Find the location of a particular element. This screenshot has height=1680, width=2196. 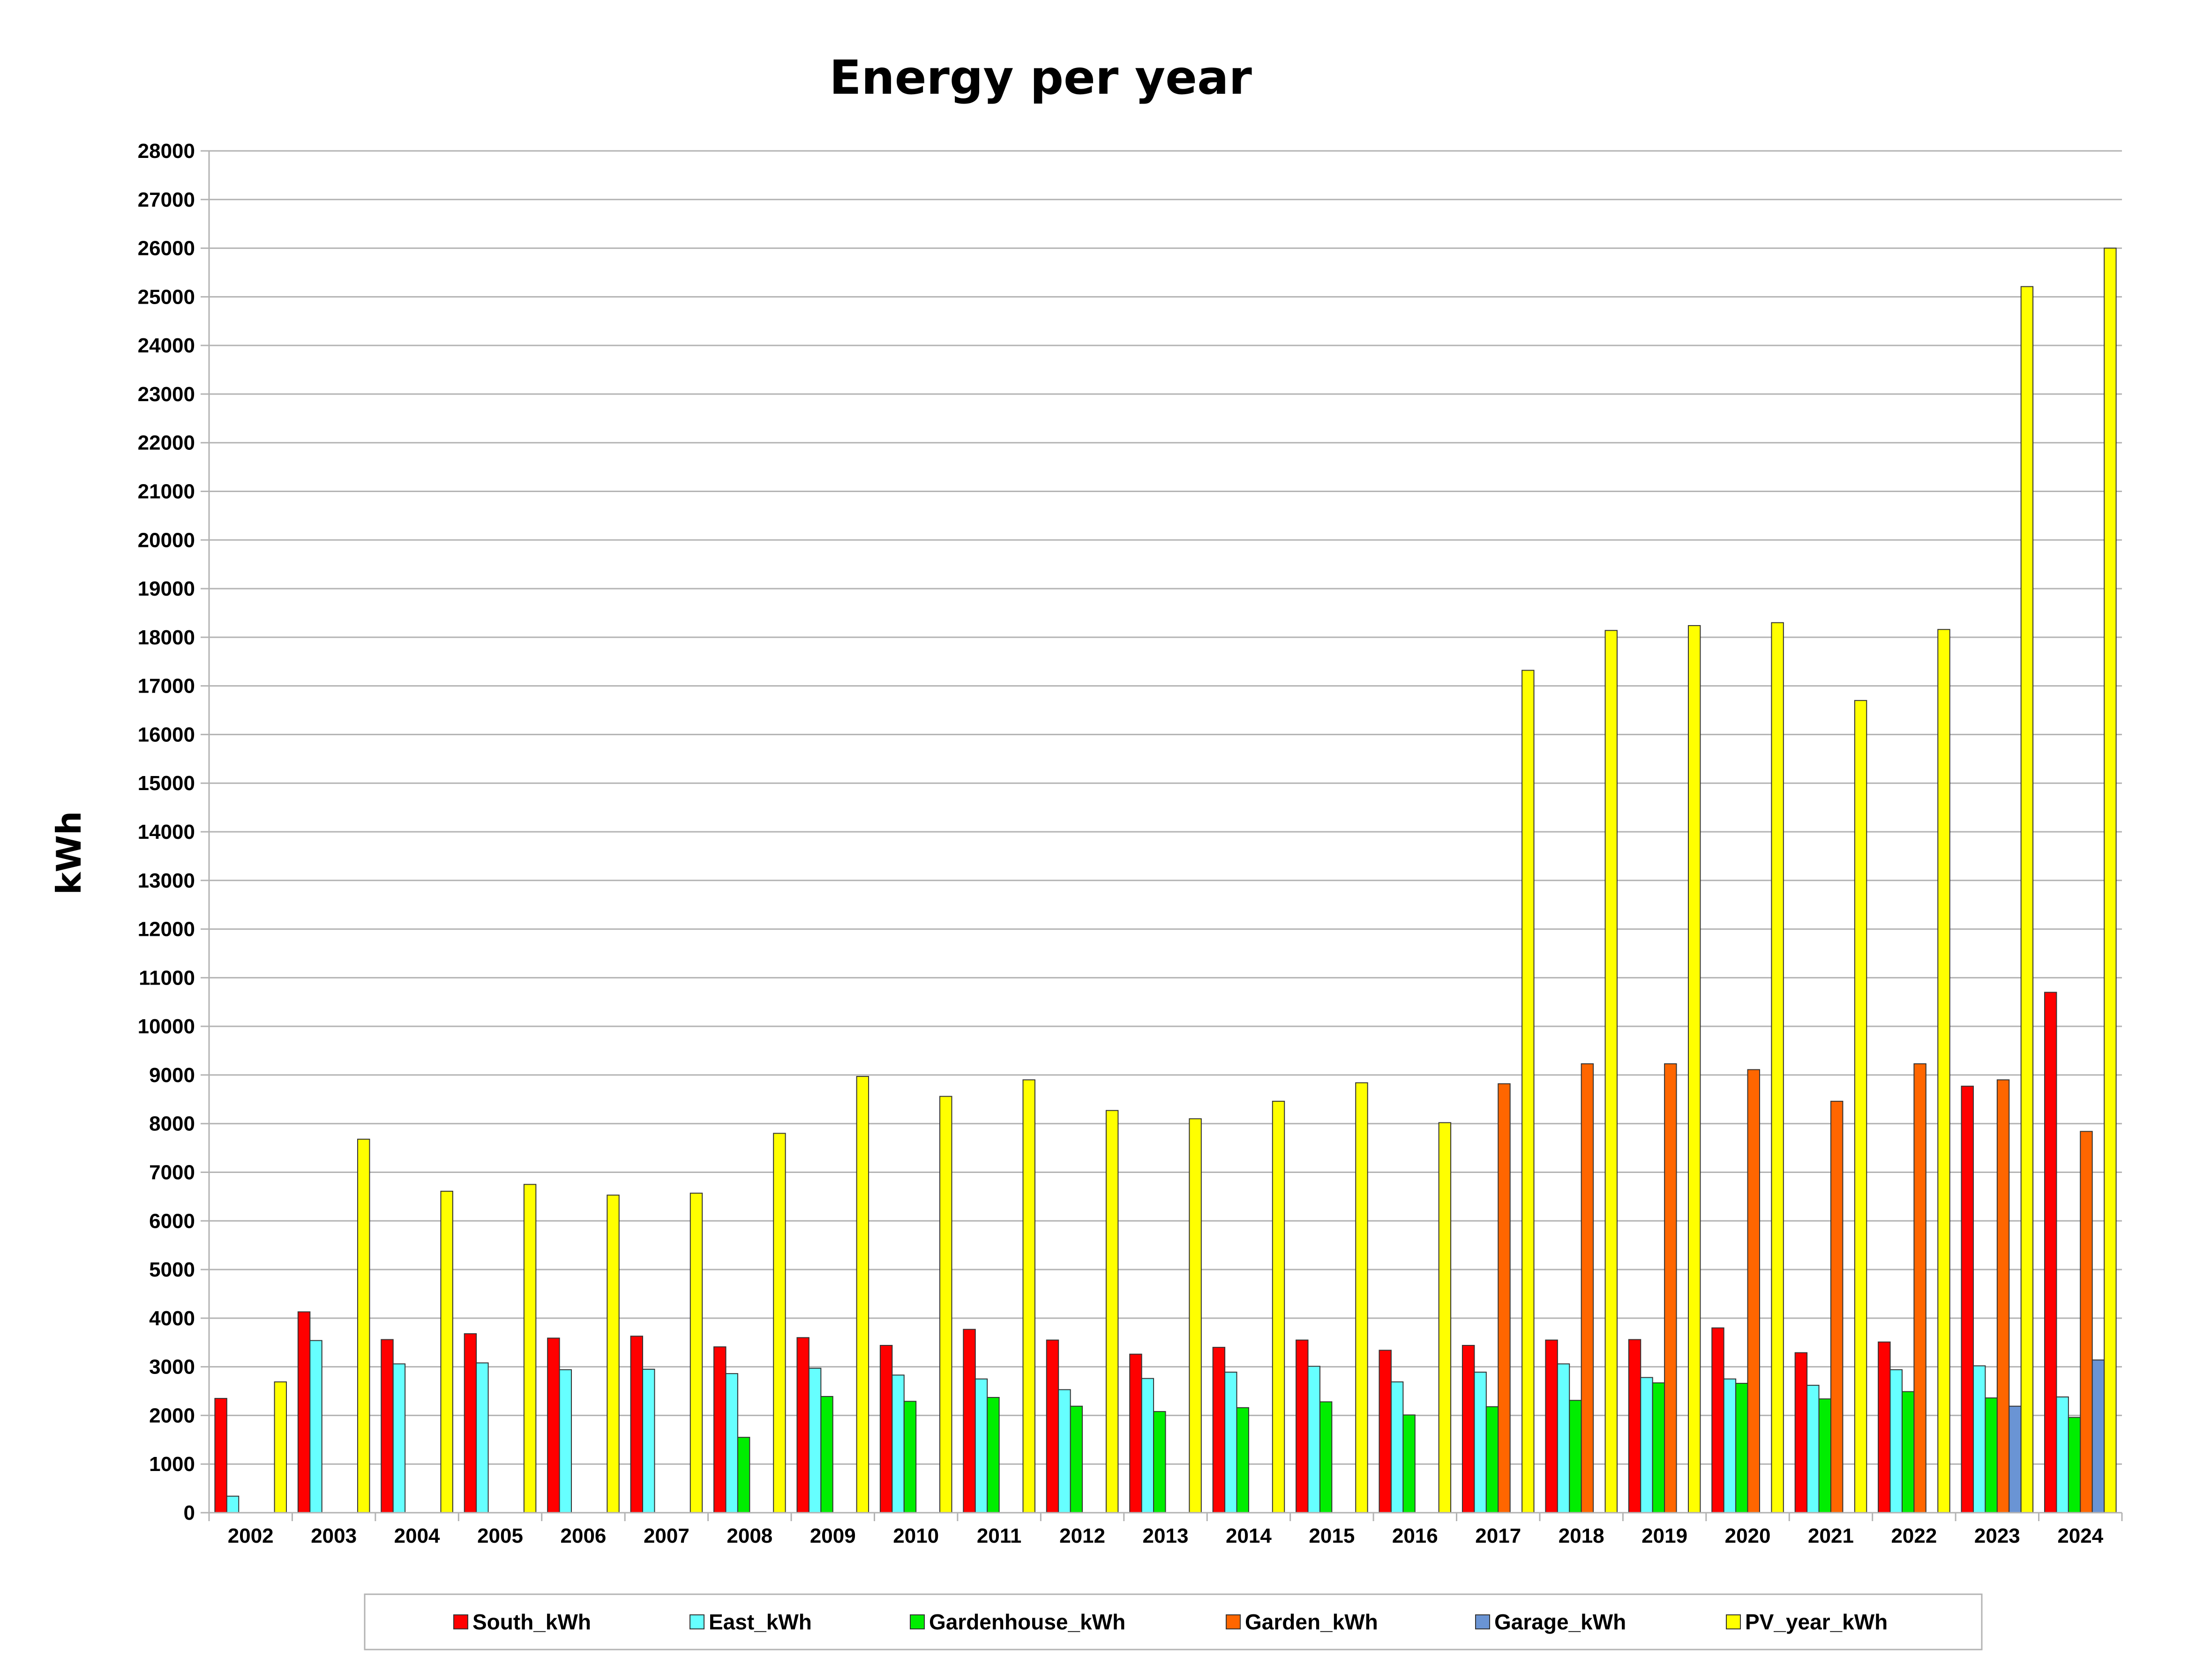

y-tick-label: 16000 is located at coordinates (166, 734).